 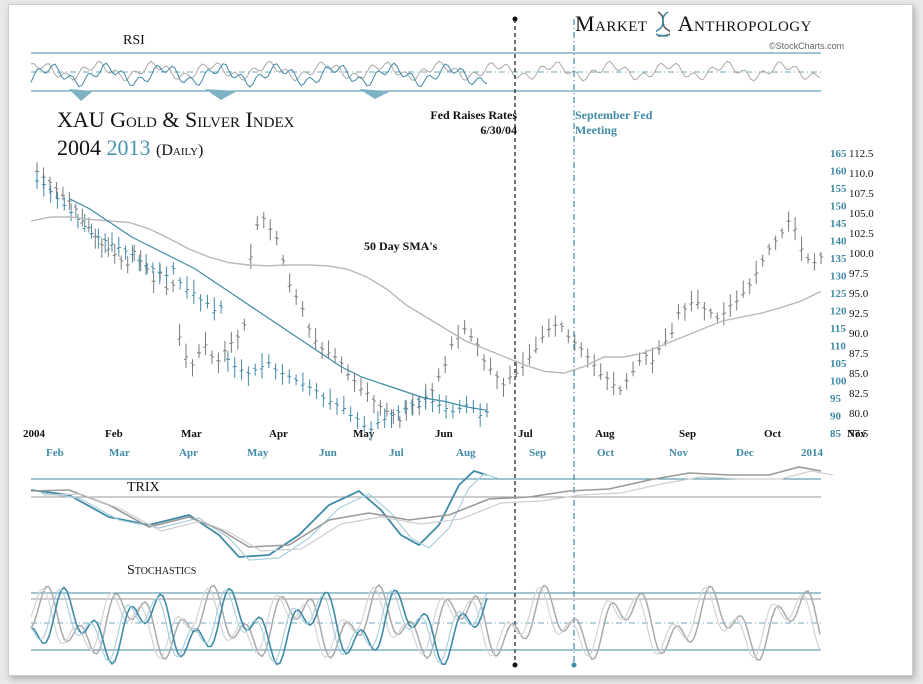 I want to click on y-right-tick-label: 92.5, so click(x=859, y=314).